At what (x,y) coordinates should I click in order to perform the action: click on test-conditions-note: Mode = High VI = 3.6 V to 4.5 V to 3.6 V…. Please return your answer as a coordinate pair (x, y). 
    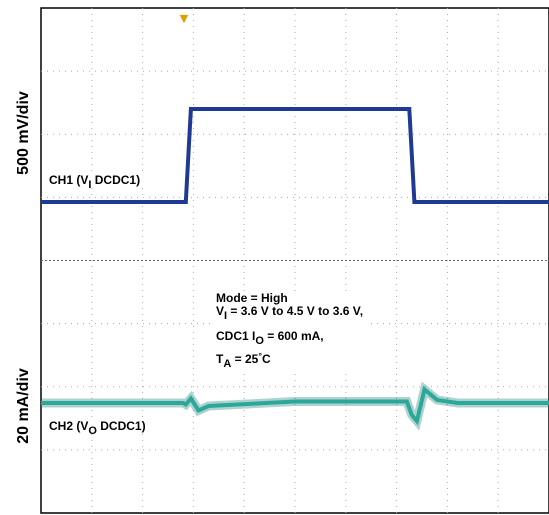
    Looking at the image, I should click on (290, 330).